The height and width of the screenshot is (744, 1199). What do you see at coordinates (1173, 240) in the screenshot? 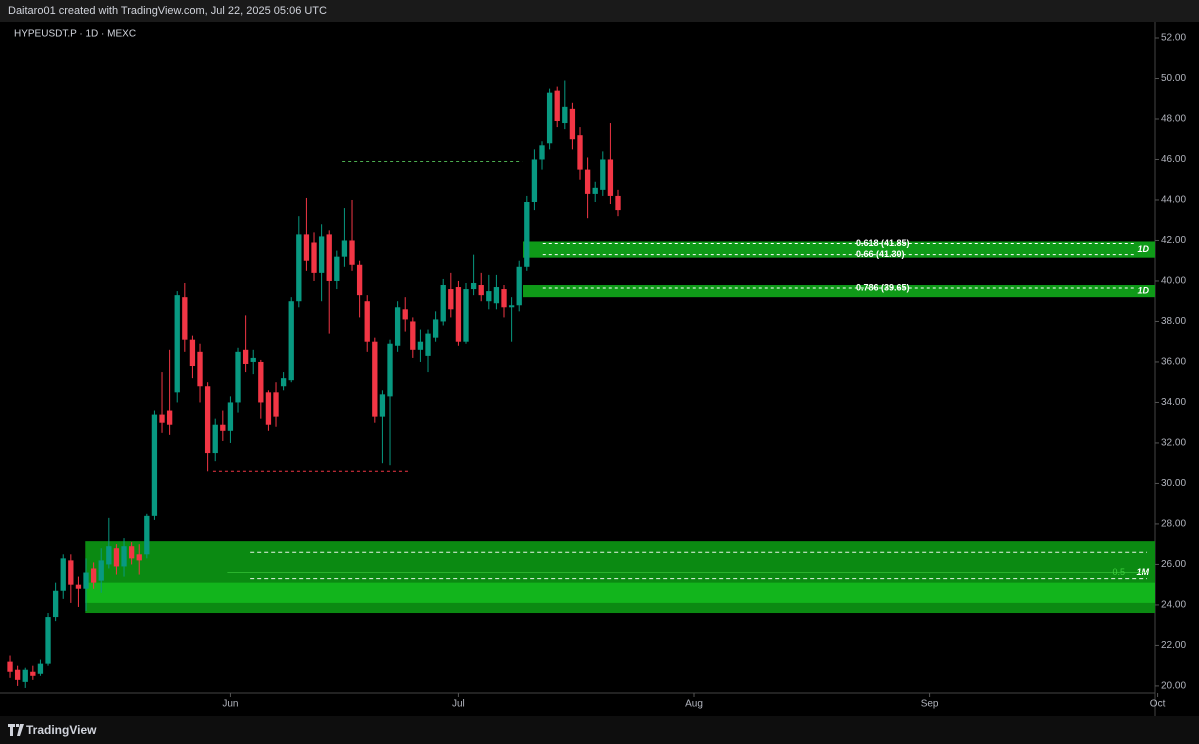
I see `y-tick-label: 42.00` at bounding box center [1173, 240].